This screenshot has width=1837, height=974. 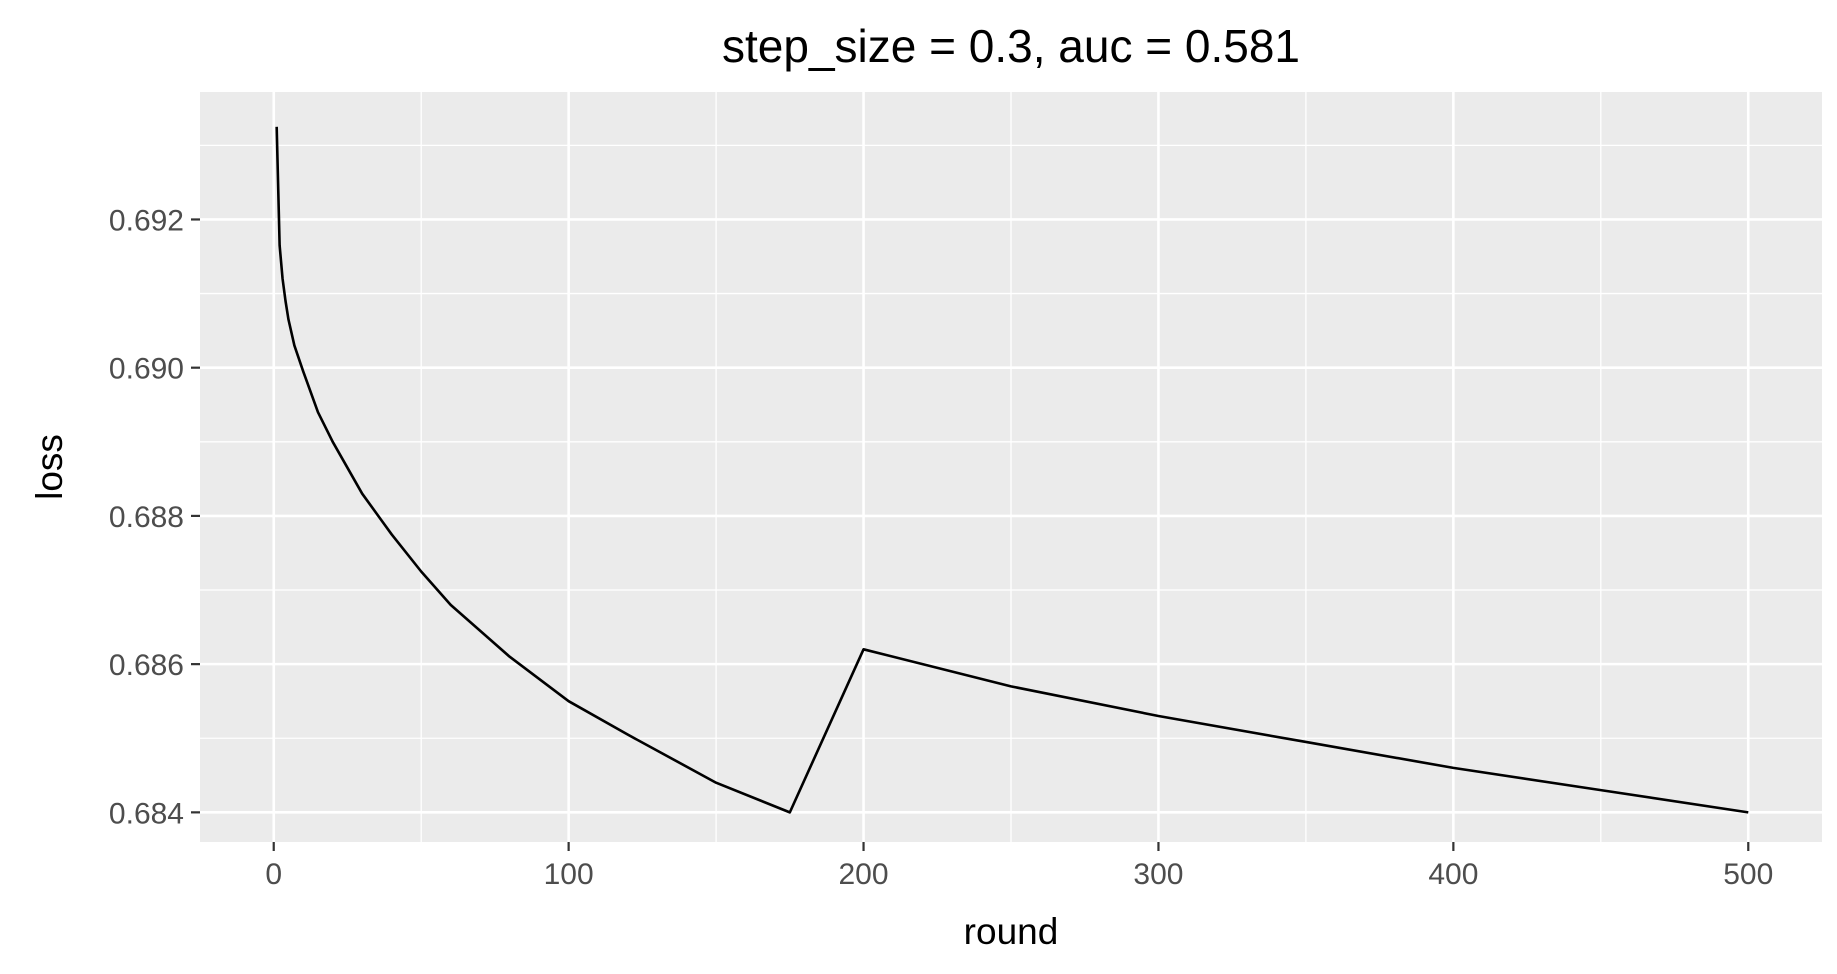 I want to click on x-tick-label: 100, so click(x=569, y=874).